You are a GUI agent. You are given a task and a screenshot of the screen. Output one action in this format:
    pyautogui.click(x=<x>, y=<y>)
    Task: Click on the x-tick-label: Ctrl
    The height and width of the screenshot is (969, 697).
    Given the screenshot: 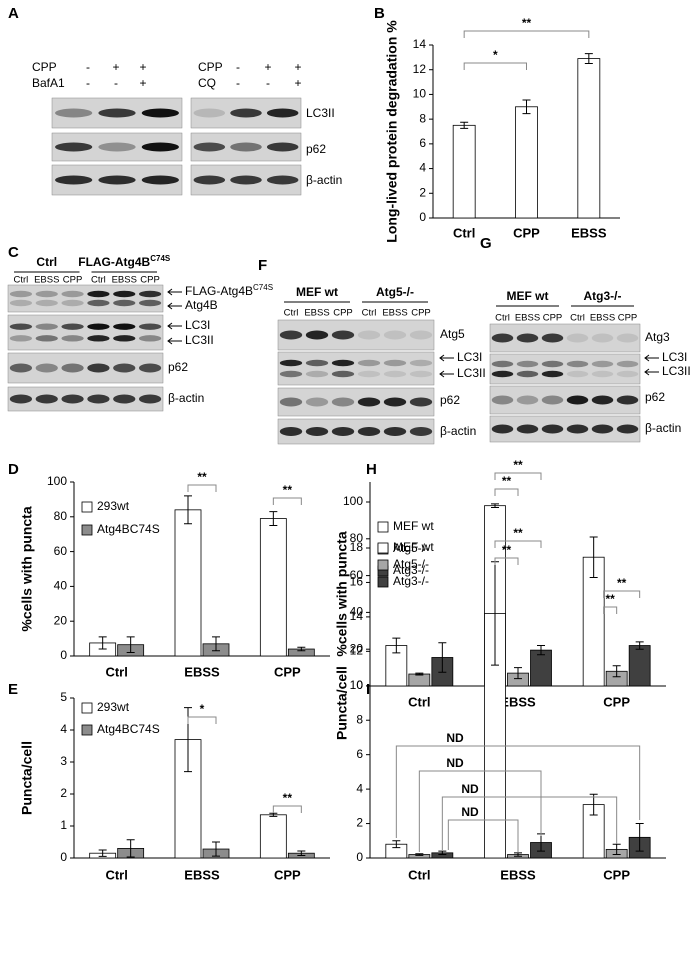 What is the action you would take?
    pyautogui.click(x=419, y=874)
    